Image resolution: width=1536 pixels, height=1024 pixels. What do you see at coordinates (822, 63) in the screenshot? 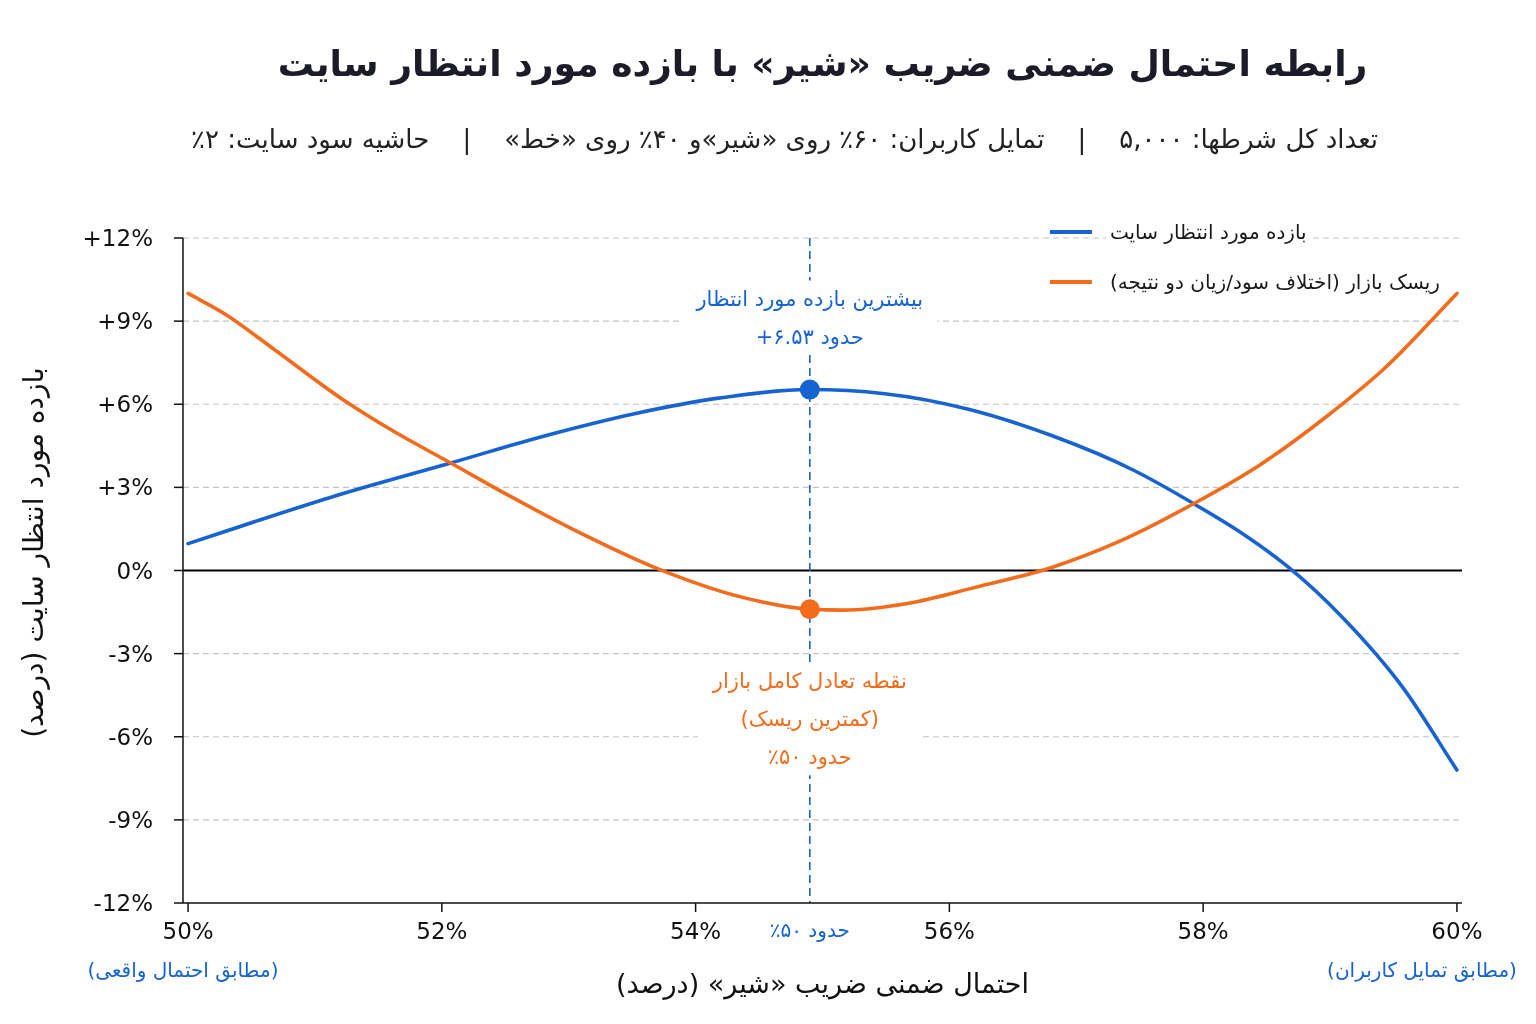
I see `title: رابطه احتمال ضمنی ضریب «شیر» با بازده مورد انتظار سایت` at bounding box center [822, 63].